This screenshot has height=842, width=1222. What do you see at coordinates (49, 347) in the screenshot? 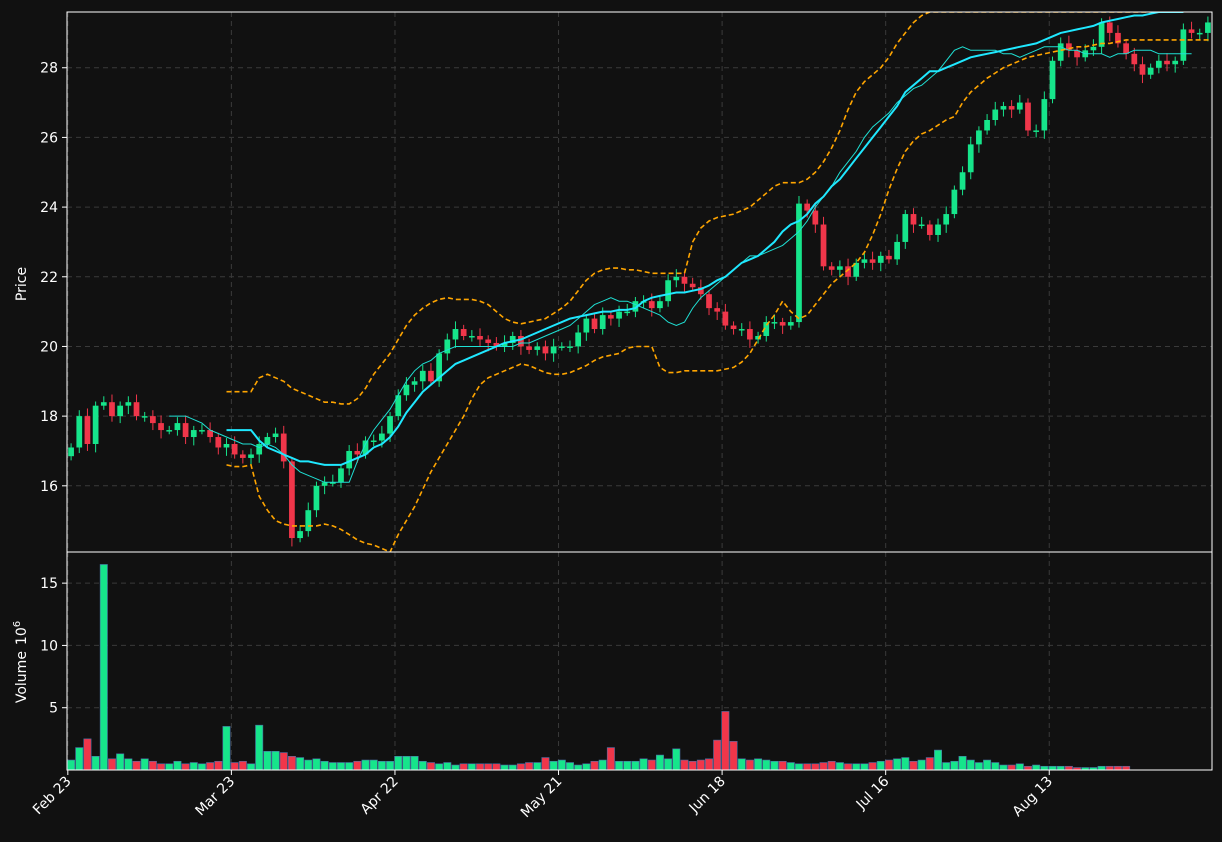
I see `price-tick-label: 20` at bounding box center [49, 347].